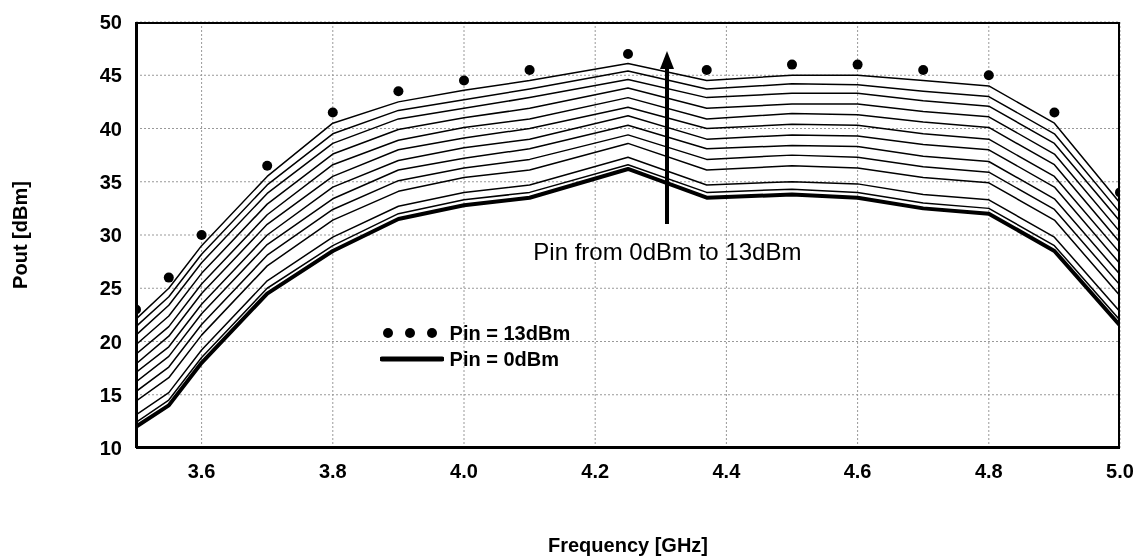  Describe the element at coordinates (727, 471) in the screenshot. I see `x-tick-label: 4.4` at that location.